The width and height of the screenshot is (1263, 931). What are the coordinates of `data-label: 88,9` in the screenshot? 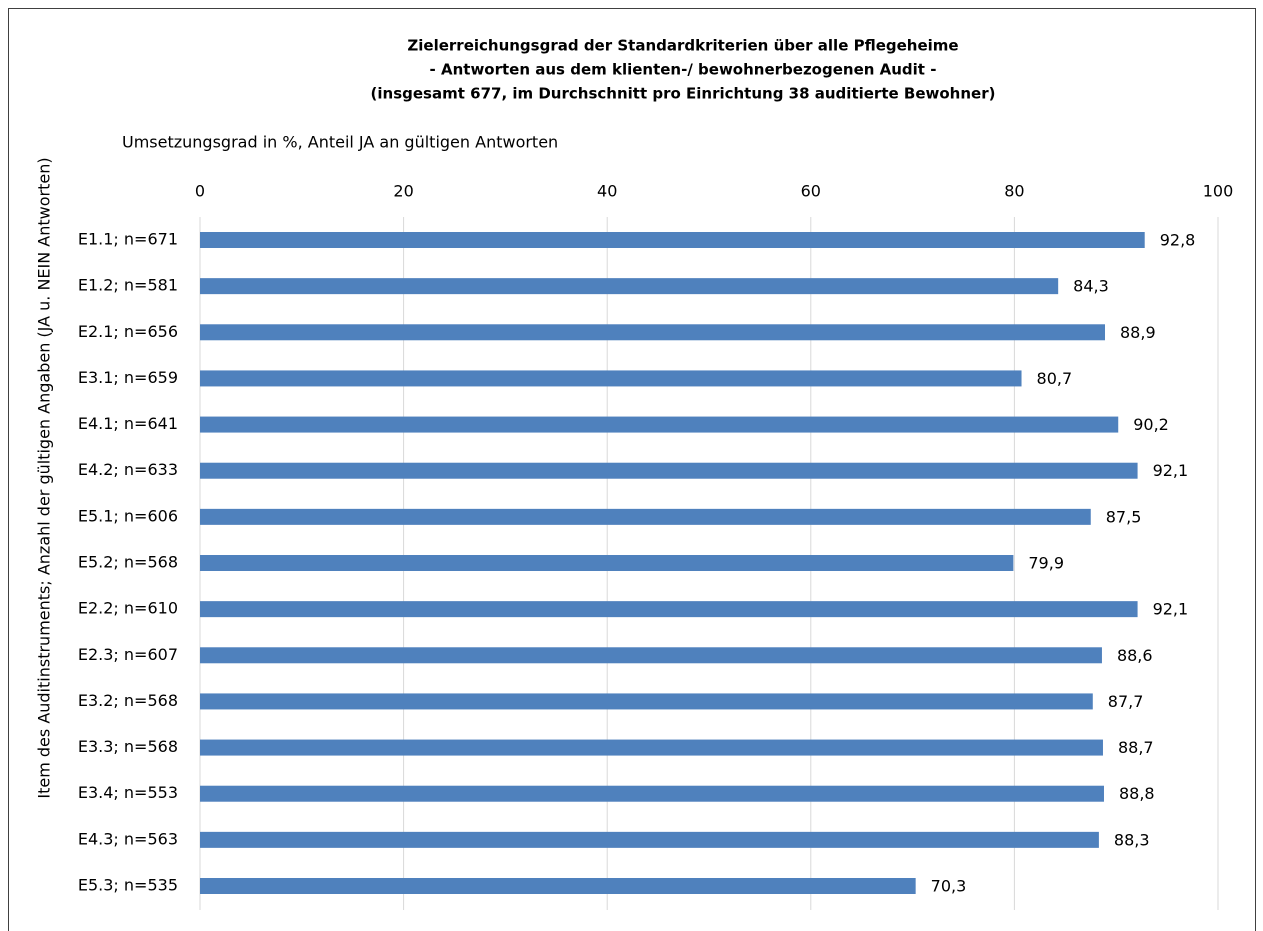 It's located at (1138, 332).